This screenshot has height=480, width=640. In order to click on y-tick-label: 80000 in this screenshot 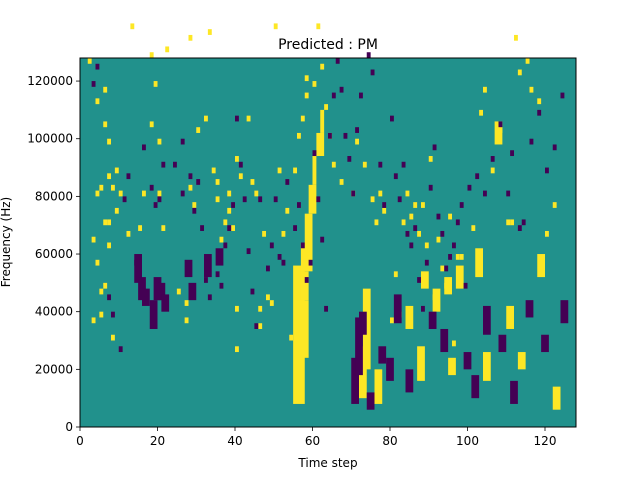, I will do `click(54, 196)`.